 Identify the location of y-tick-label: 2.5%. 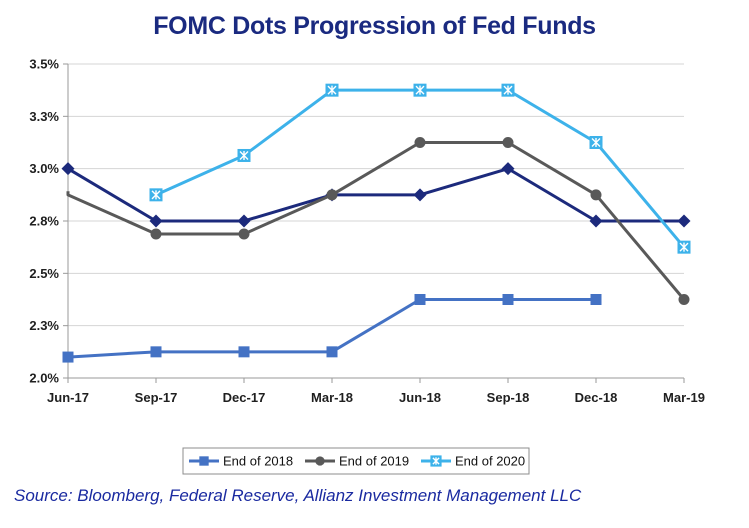
(44, 273).